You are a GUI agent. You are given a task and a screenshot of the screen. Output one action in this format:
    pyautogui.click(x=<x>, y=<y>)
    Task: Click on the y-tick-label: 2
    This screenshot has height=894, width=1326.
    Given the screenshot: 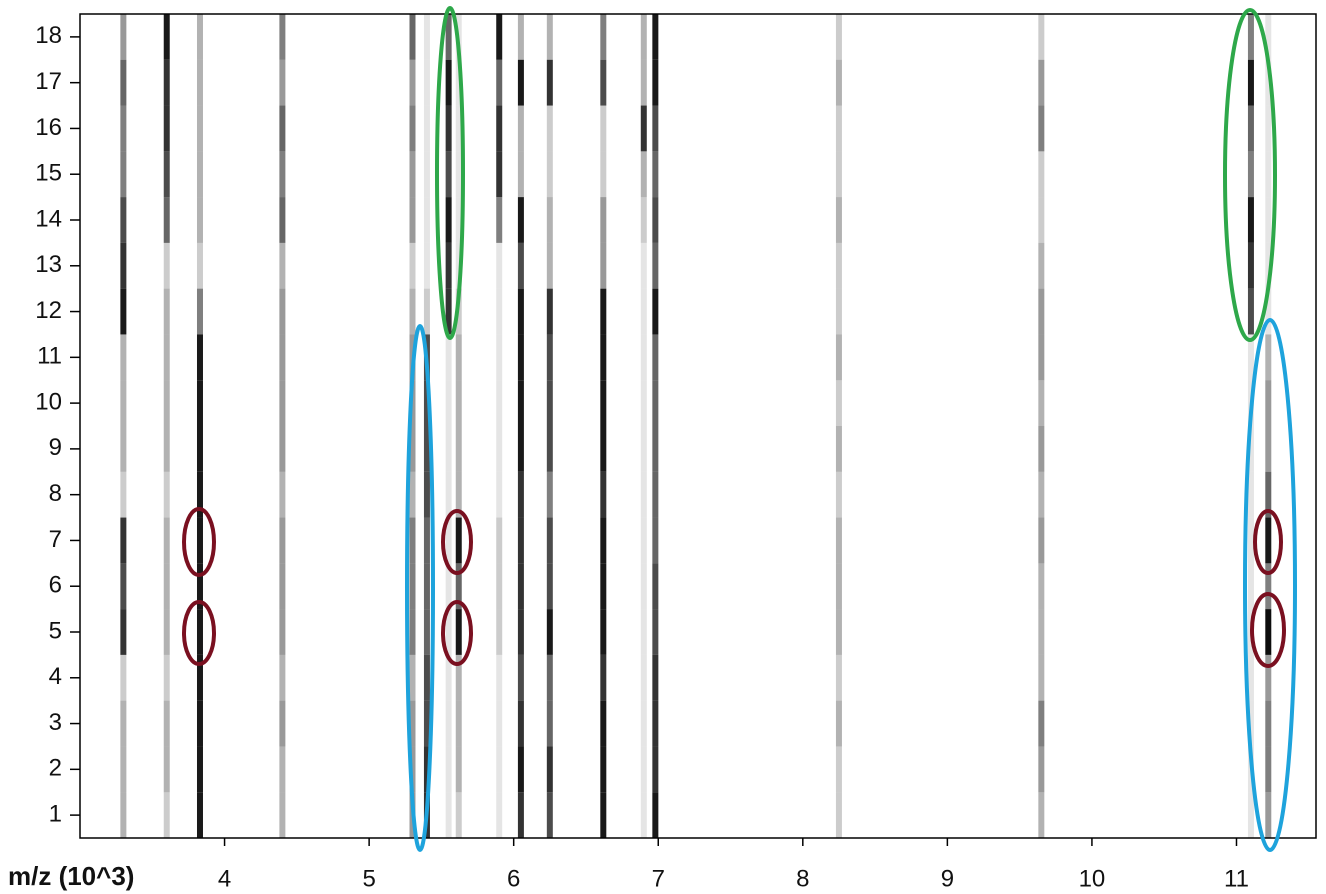 What is the action you would take?
    pyautogui.click(x=55, y=768)
    